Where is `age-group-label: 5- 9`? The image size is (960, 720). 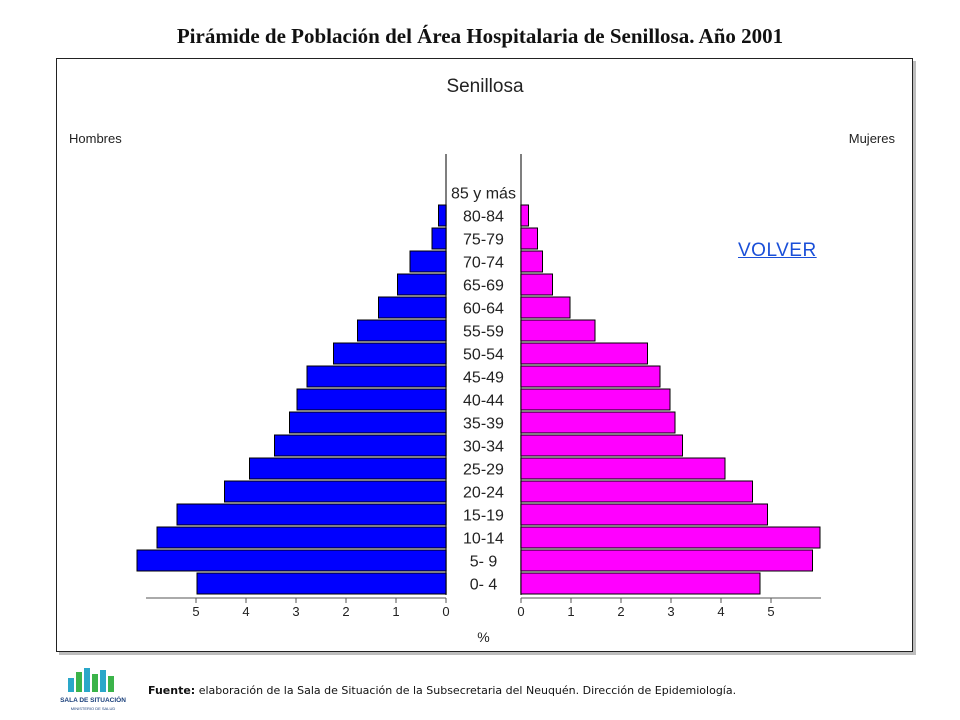 age-group-label: 5- 9 is located at coordinates (484, 562).